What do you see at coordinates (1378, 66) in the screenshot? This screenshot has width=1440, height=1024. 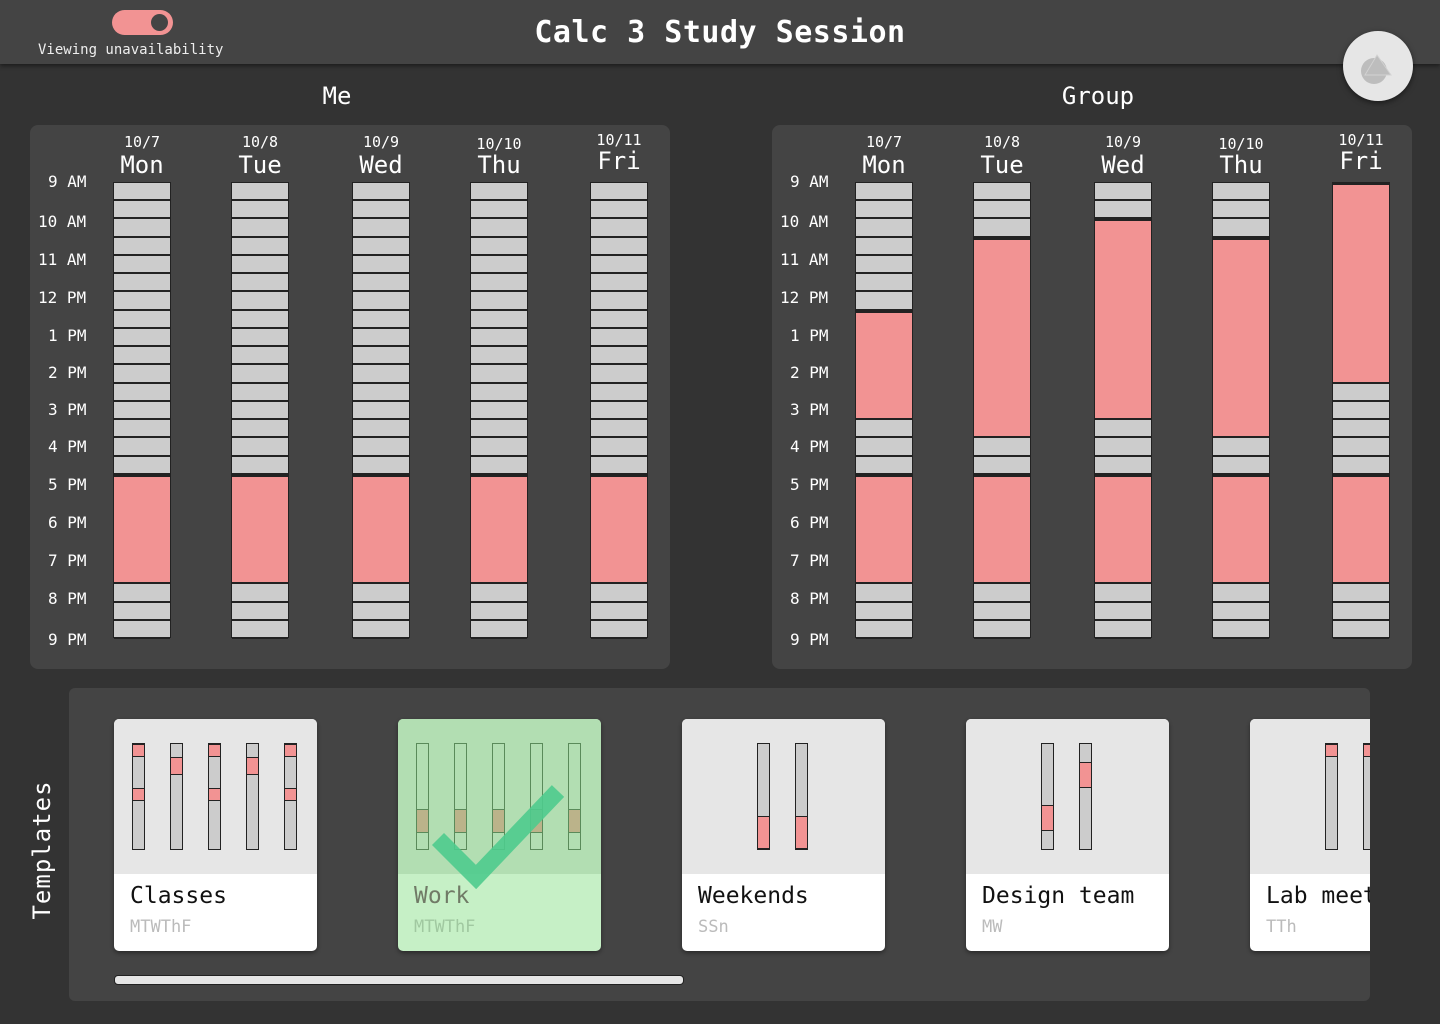 I see `avatar` at bounding box center [1378, 66].